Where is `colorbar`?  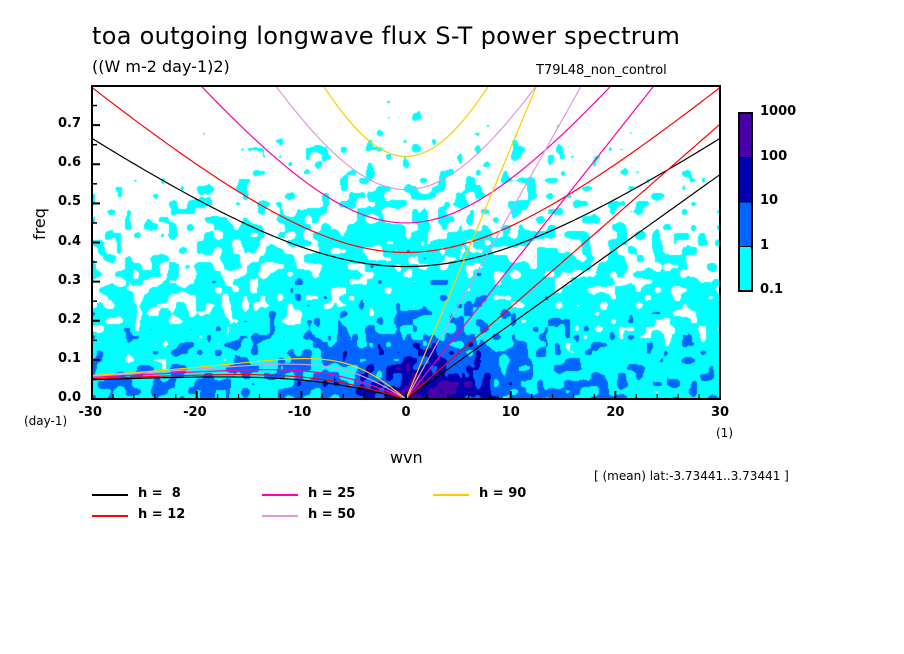
colorbar is located at coordinates (745, 202).